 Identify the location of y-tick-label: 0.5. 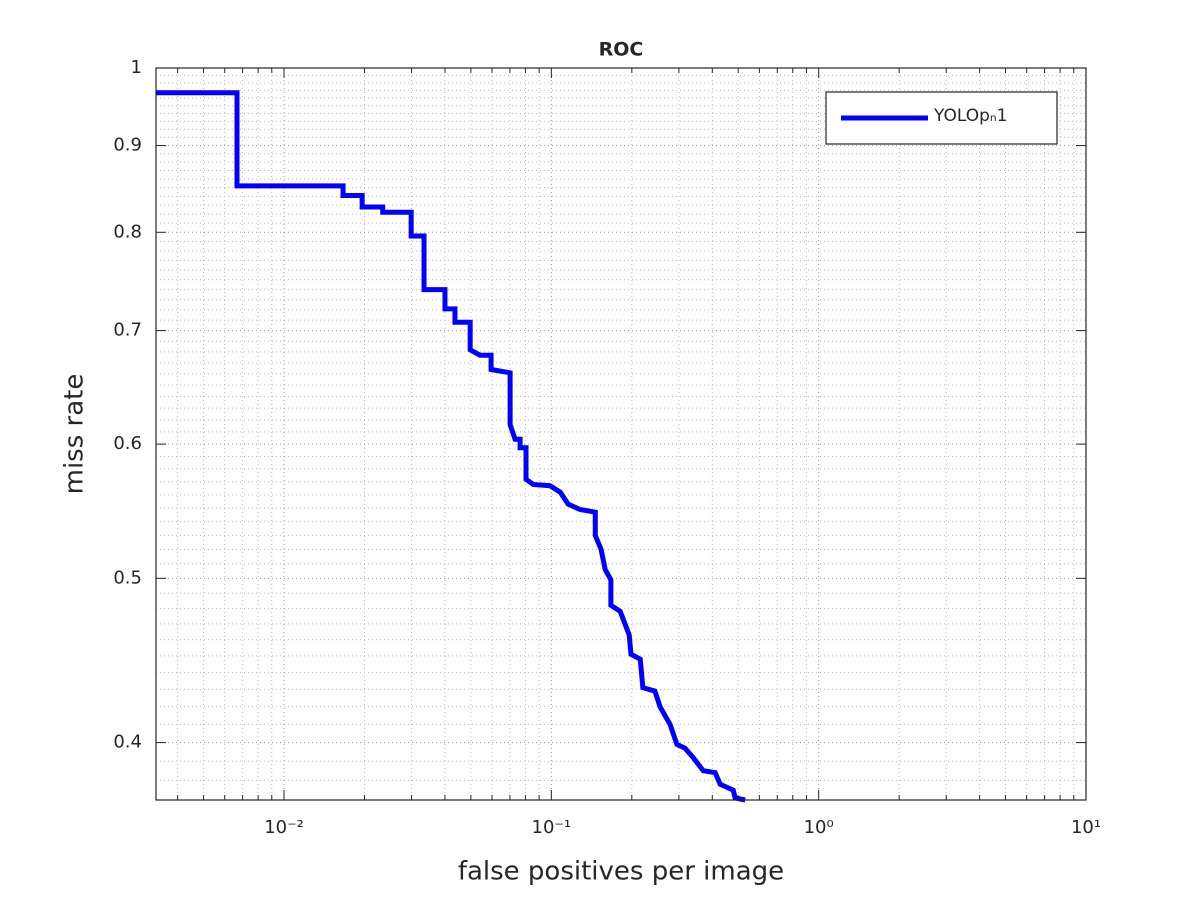
(127, 577).